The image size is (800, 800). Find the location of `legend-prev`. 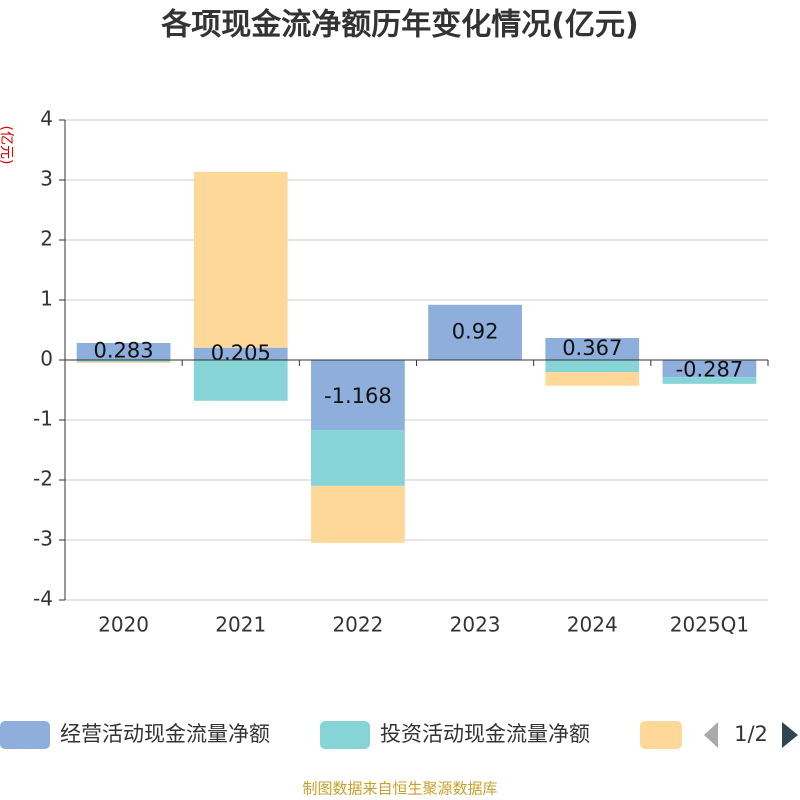

legend-prev is located at coordinates (711, 735).